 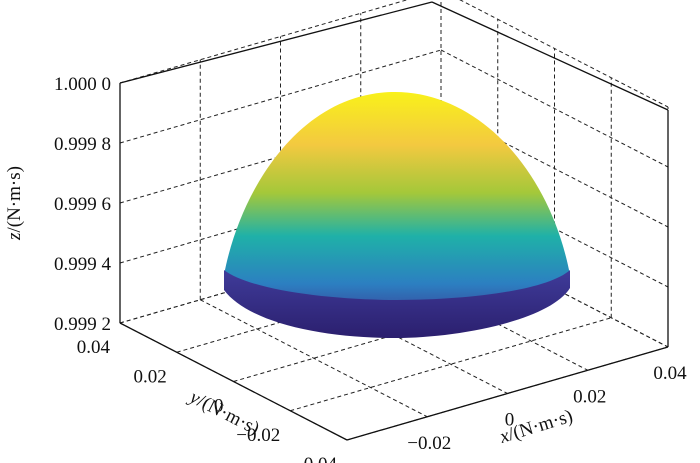 What do you see at coordinates (397, 304) in the screenshot?
I see `surface-rim` at bounding box center [397, 304].